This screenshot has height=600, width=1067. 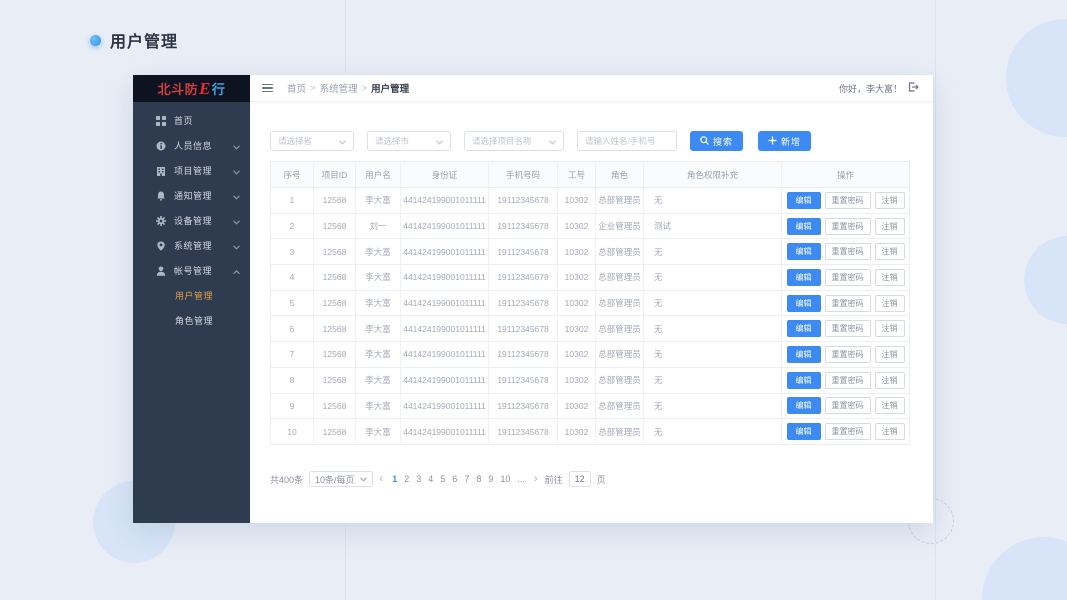 I want to click on page-number: 6, so click(x=455, y=479).